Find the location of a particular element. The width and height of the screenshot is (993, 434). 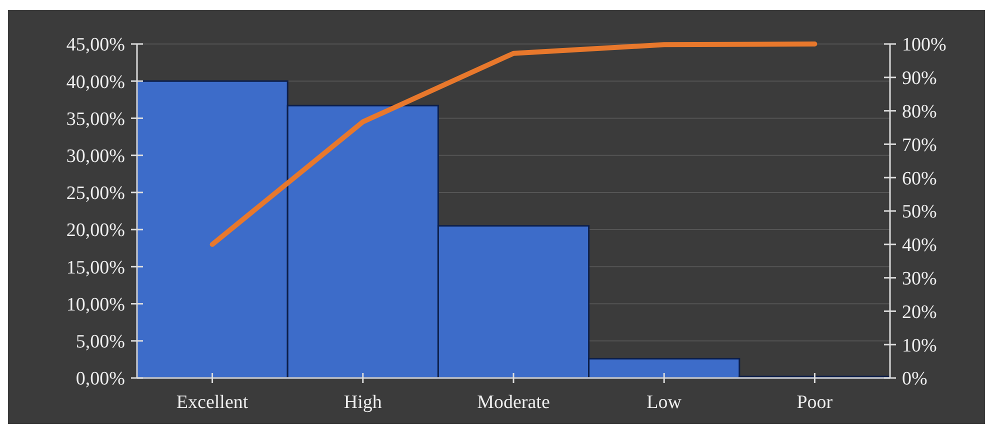

y2-tick-label: 80% is located at coordinates (919, 111).